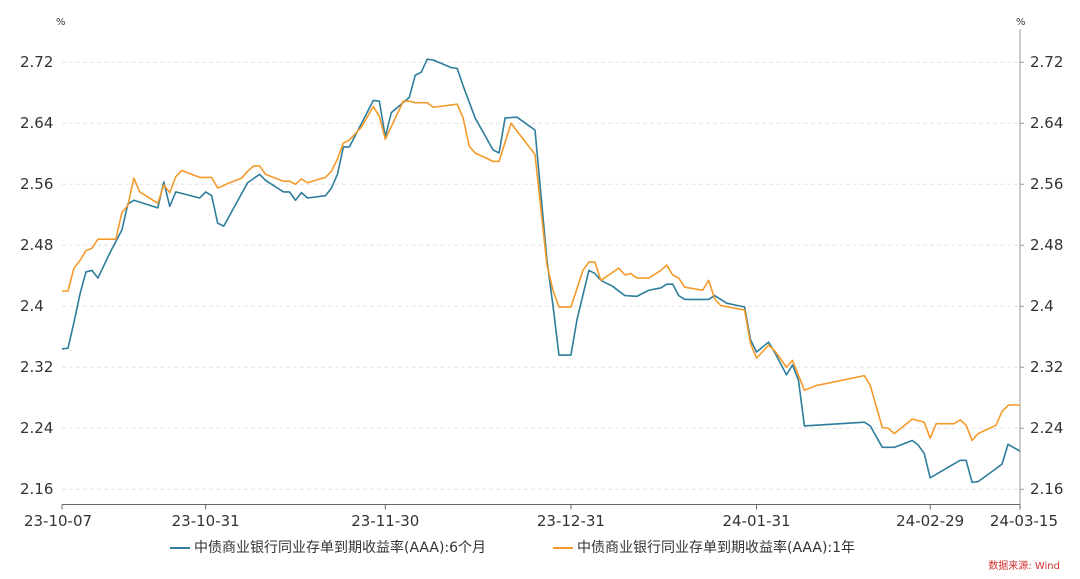 Image resolution: width=1080 pixels, height=579 pixels. Describe the element at coordinates (36, 367) in the screenshot. I see `y-tick-label: 2.32` at that location.